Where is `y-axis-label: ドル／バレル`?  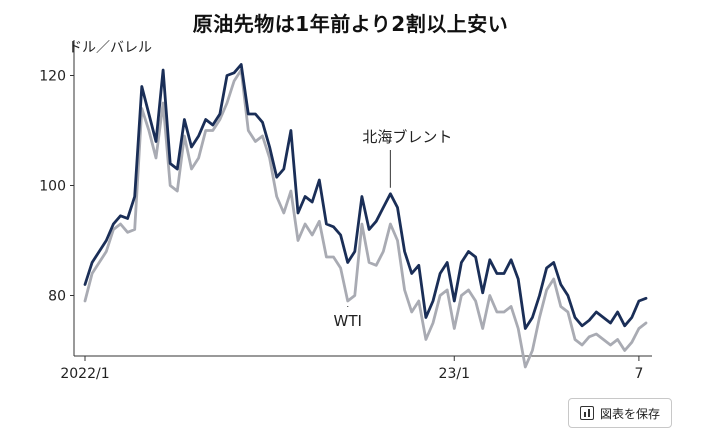 y-axis-label: ドル／バレル is located at coordinates (110, 48).